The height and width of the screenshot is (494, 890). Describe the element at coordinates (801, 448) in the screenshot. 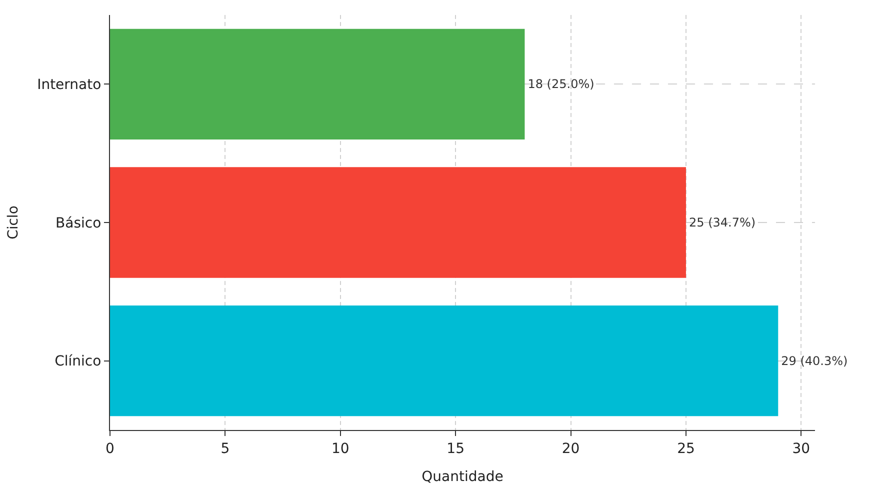

I see `x-tick-label: 30` at that location.